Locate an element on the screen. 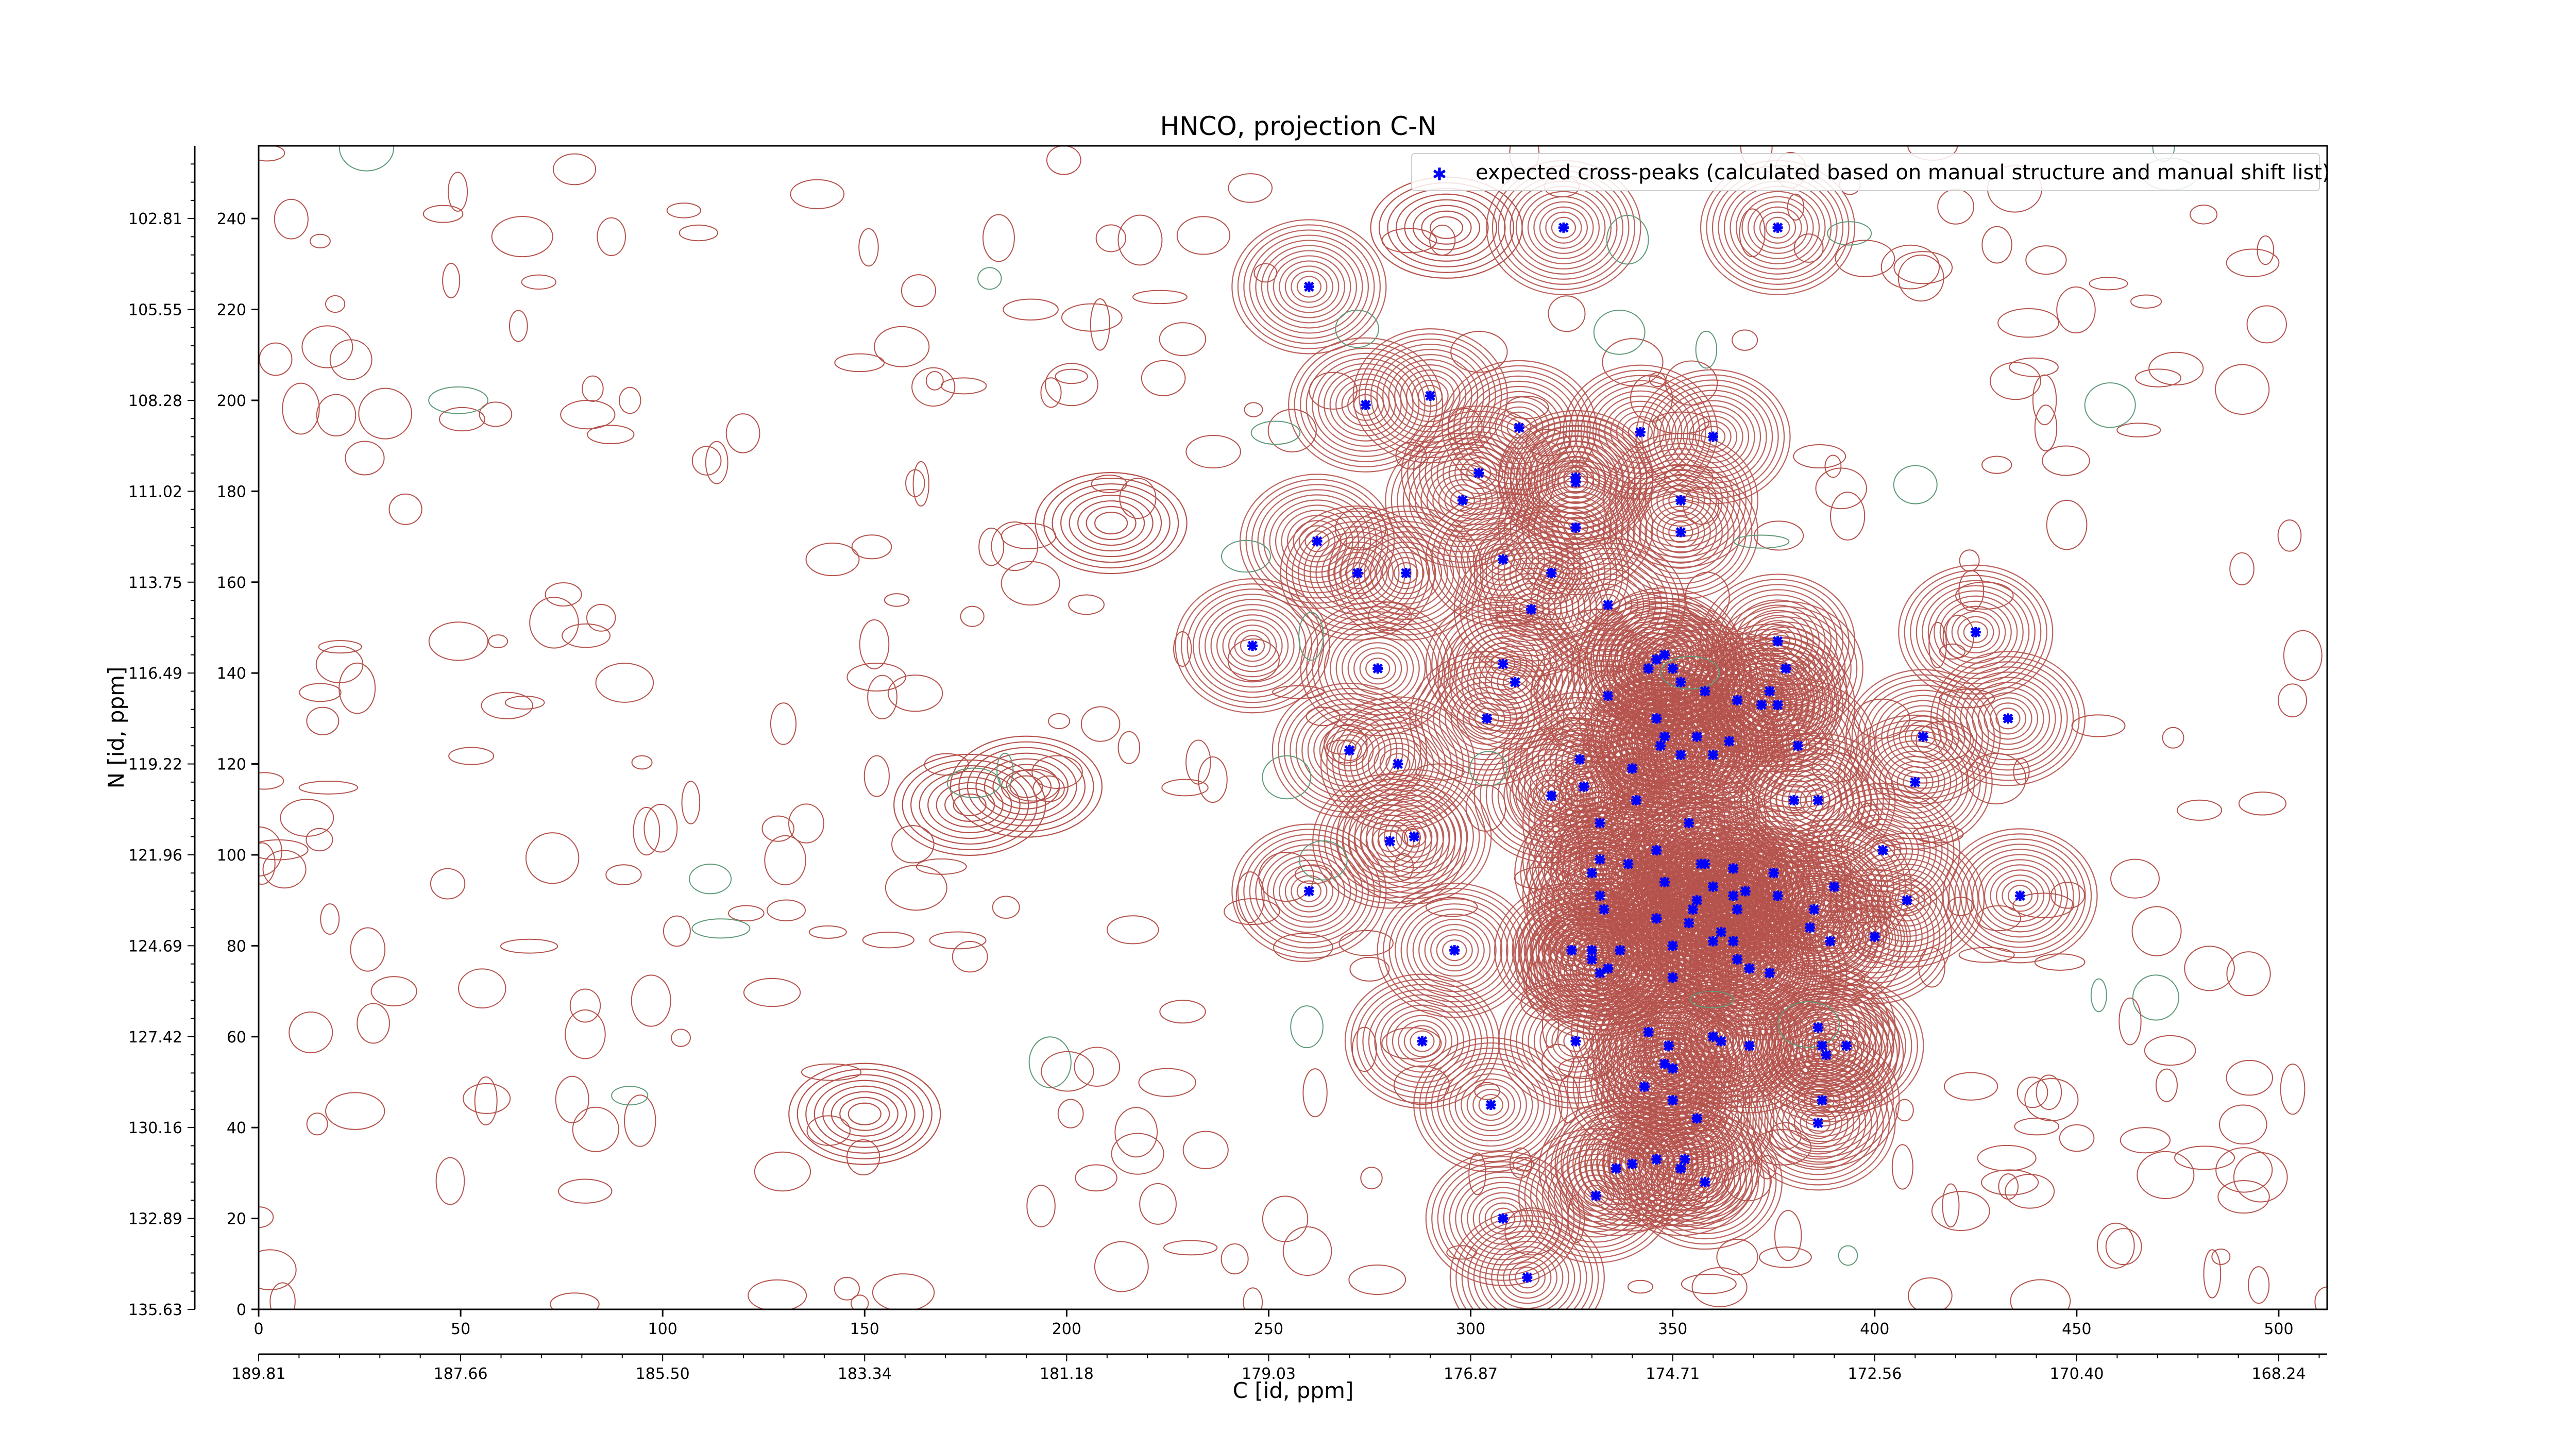  x-ppm-tick-label: 176.87 is located at coordinates (1471, 1374).